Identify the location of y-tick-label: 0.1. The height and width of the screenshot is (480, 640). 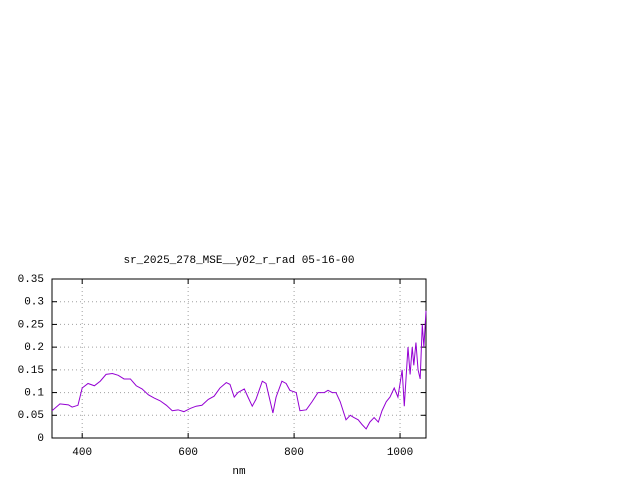
(34, 393).